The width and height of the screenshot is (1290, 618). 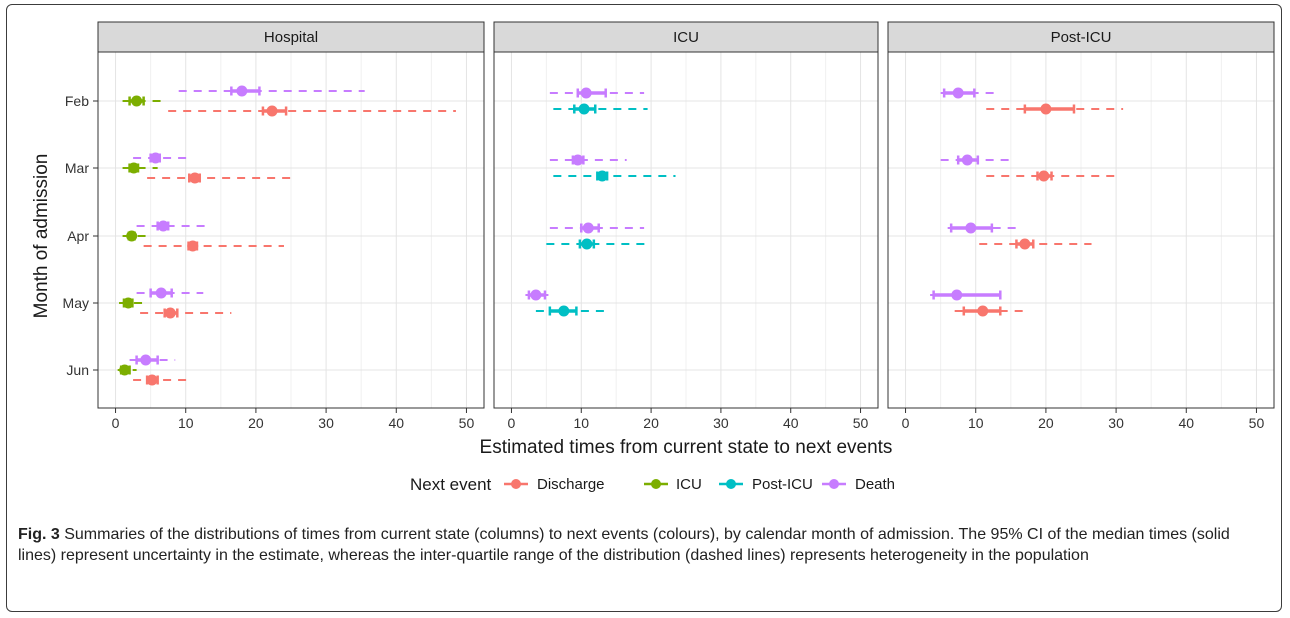 I want to click on legend-label-discharge: Discharge, so click(x=571, y=484).